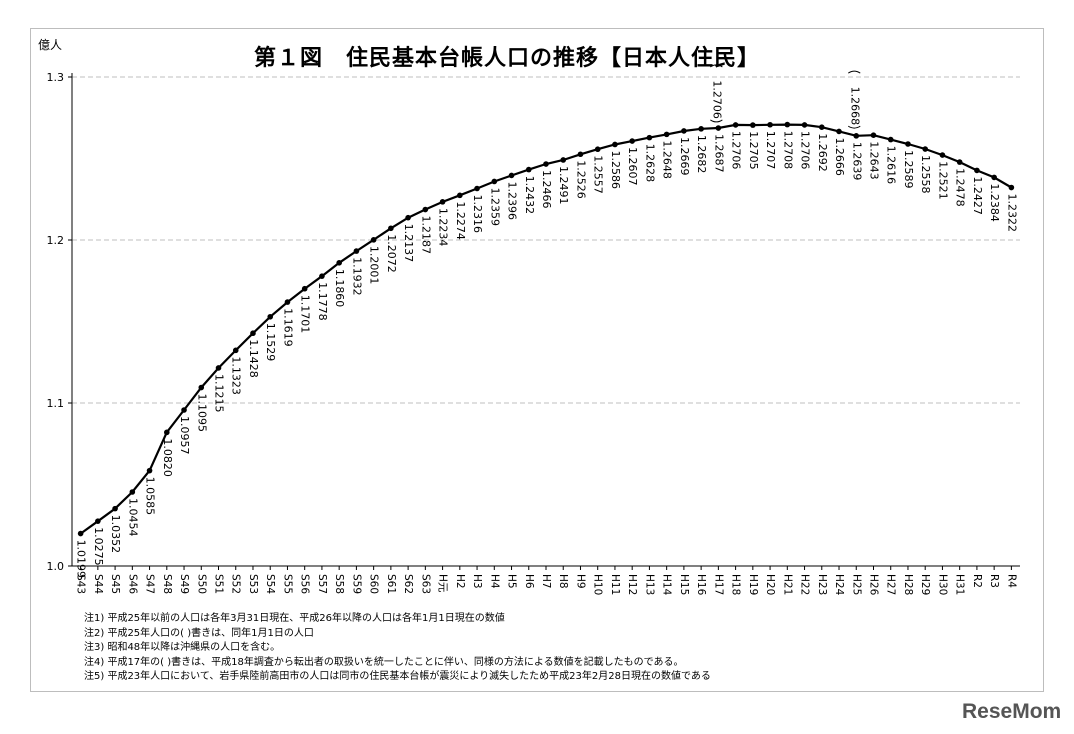 Image resolution: width=1074 pixels, height=734 pixels. Describe the element at coordinates (925, 584) in the screenshot. I see `x-tick-label: H29` at that location.